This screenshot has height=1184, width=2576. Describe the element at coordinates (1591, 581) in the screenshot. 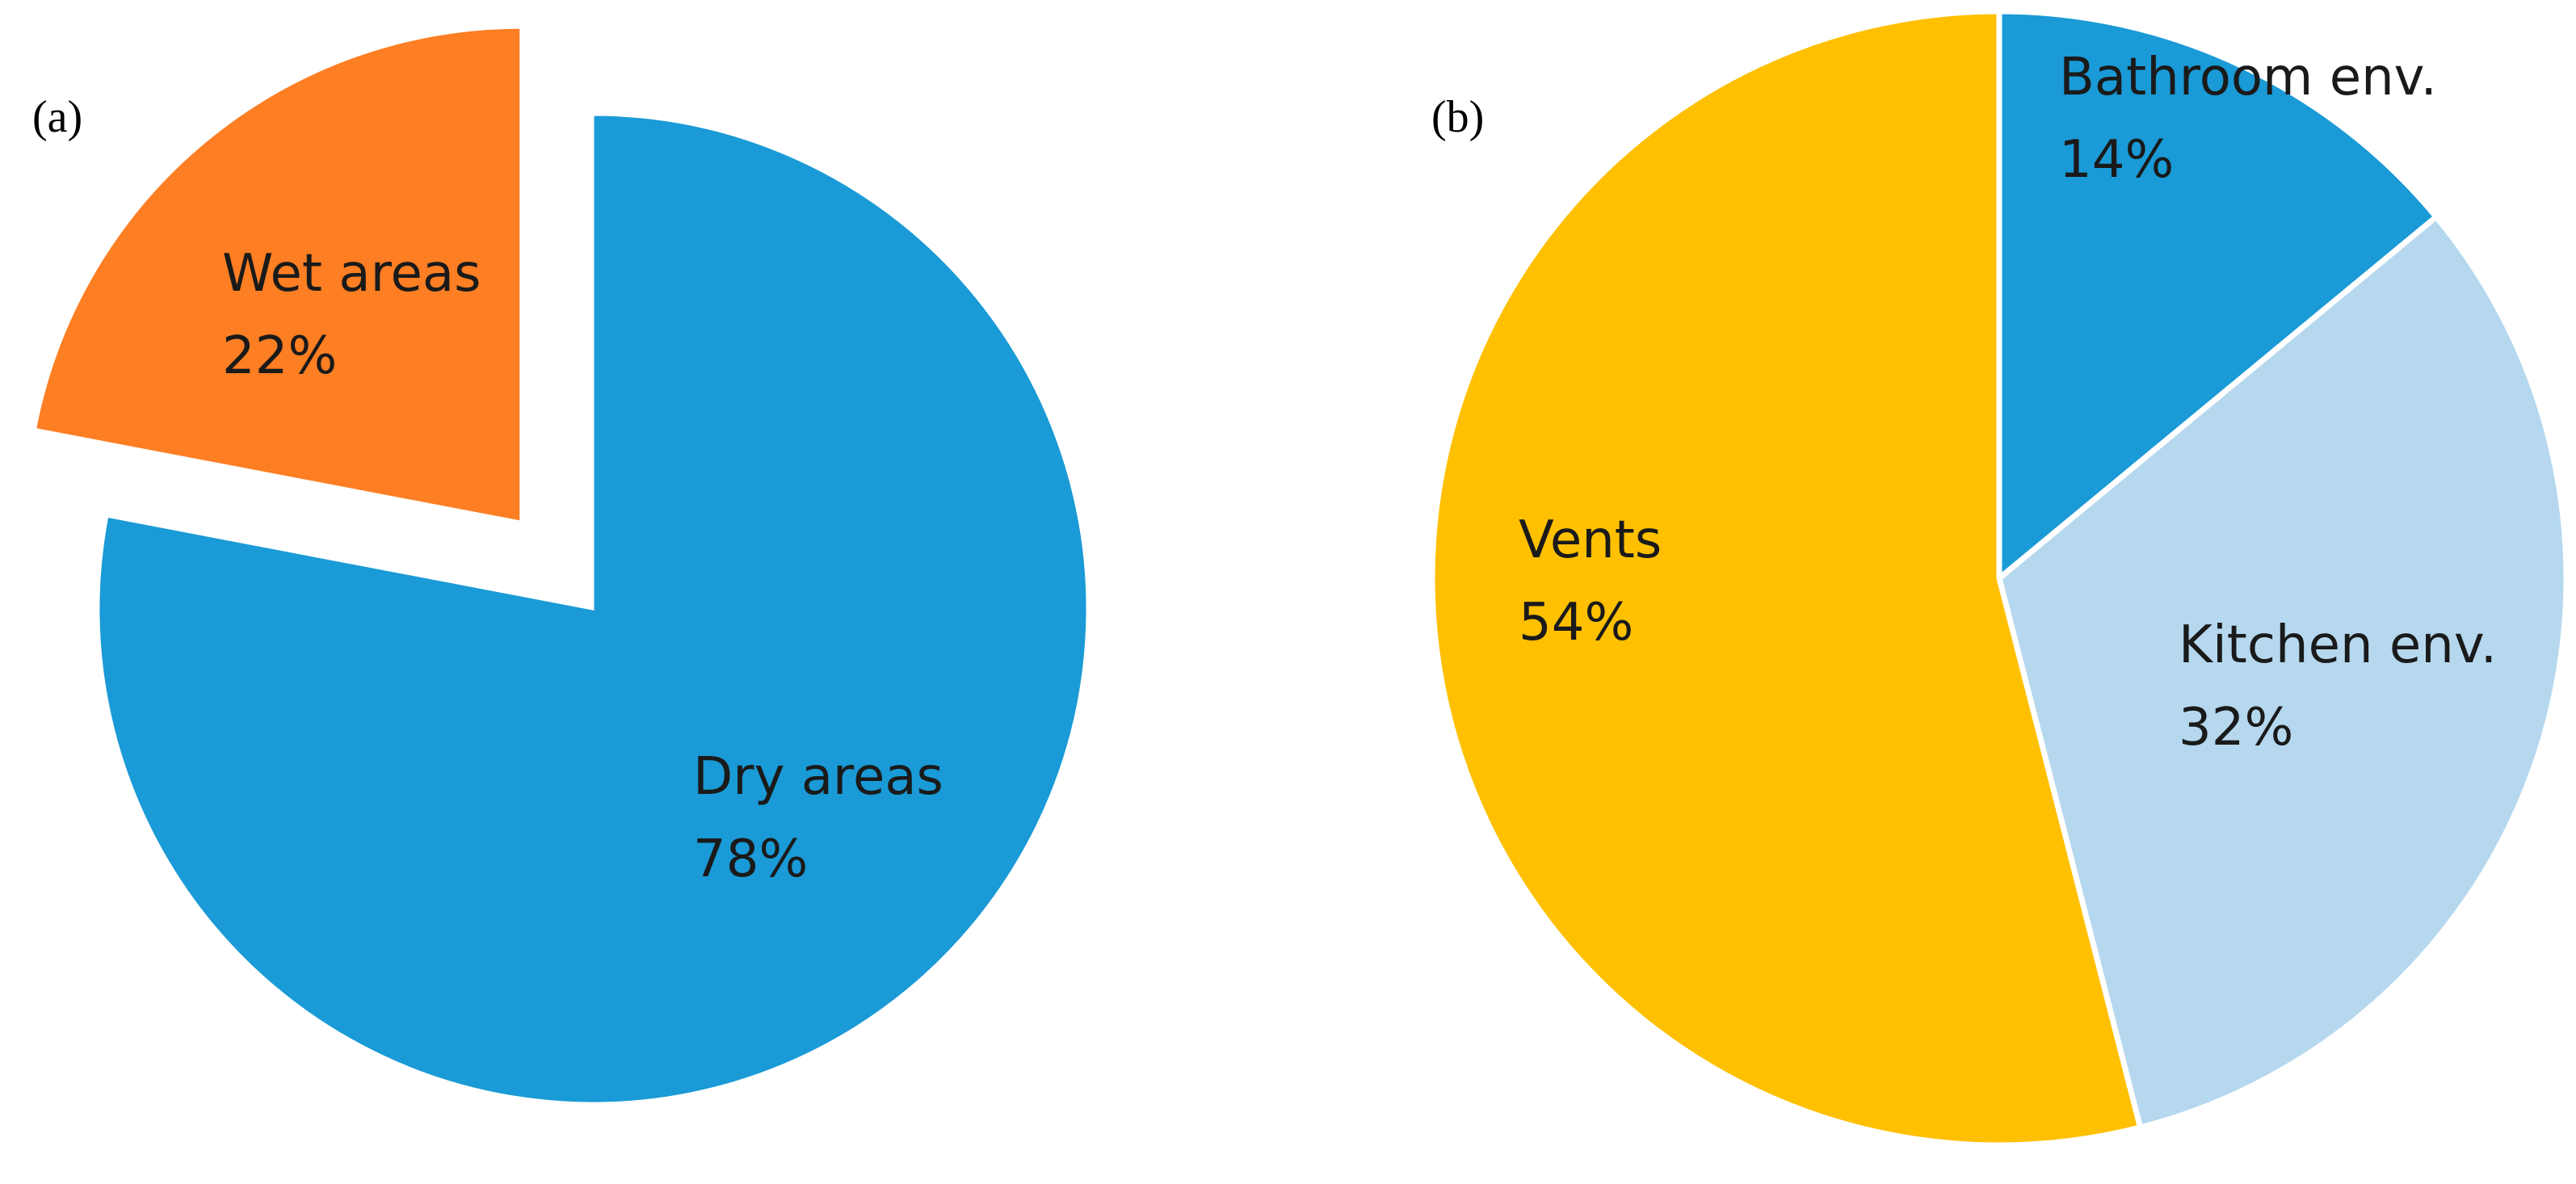

I see `slice-label-vents: Vents 54%` at that location.